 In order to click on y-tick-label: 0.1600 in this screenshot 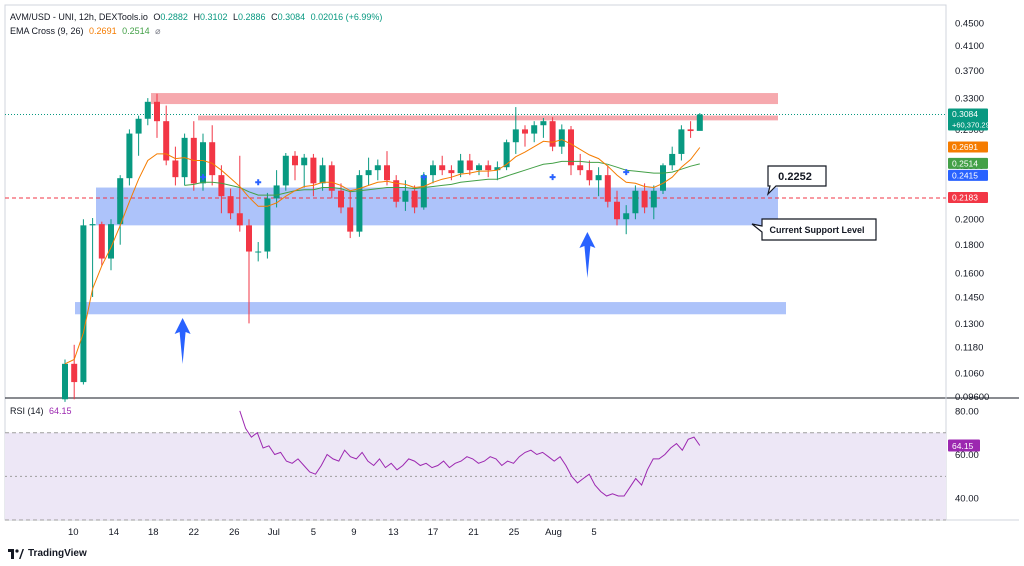, I will do `click(969, 274)`.